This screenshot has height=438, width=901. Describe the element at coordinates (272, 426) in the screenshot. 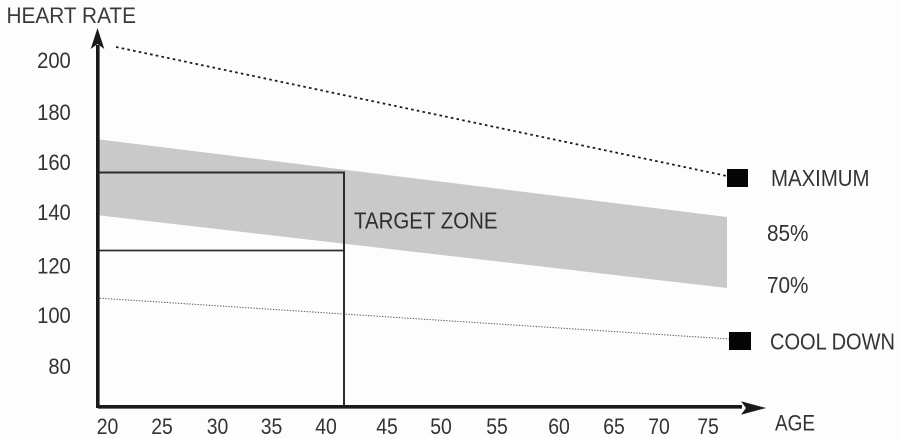

I see `svg-text: 35` at that location.